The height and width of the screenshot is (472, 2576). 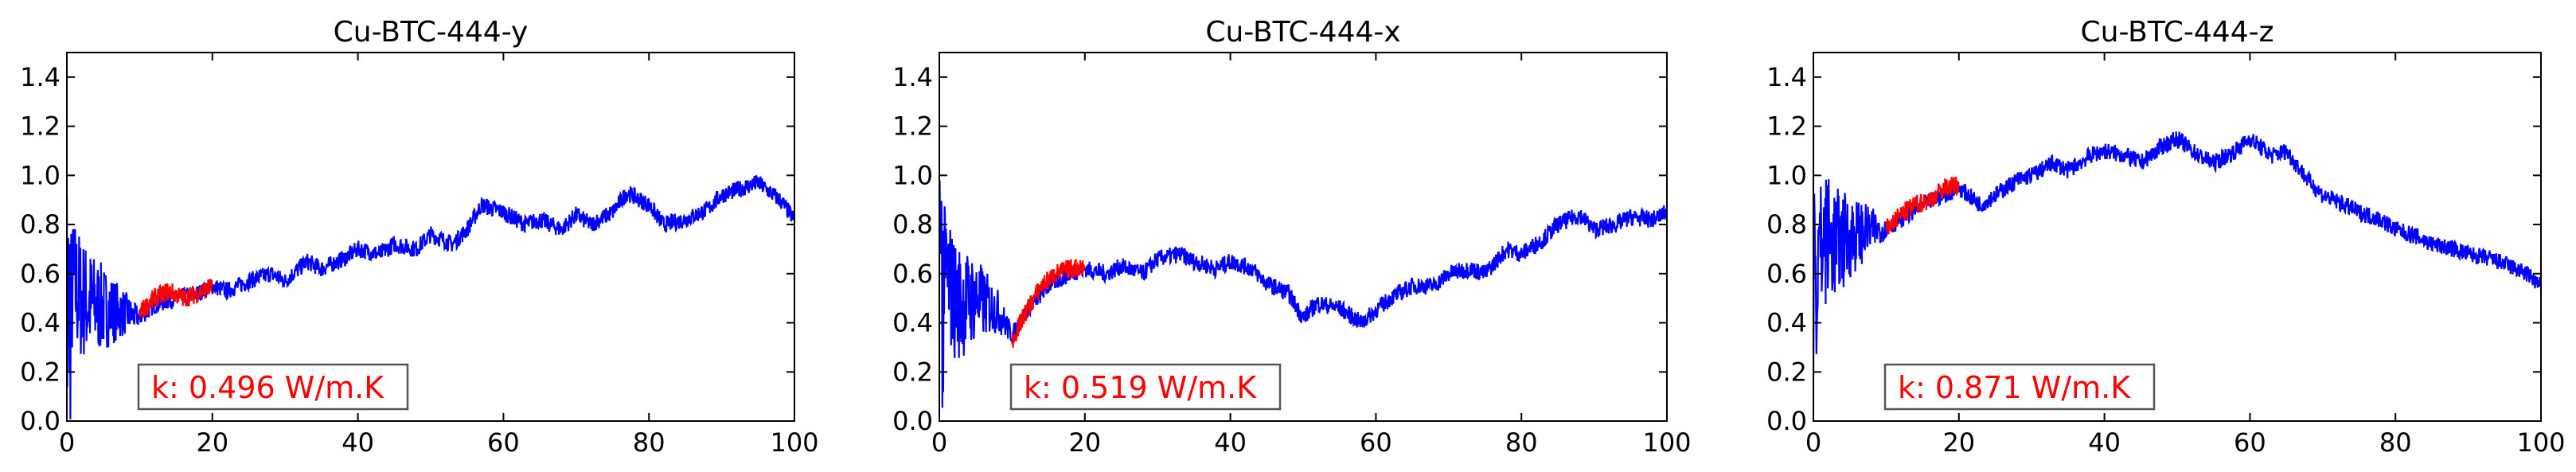 What do you see at coordinates (1302, 33) in the screenshot?
I see `chart-title: Cu-BTC-444-x` at bounding box center [1302, 33].